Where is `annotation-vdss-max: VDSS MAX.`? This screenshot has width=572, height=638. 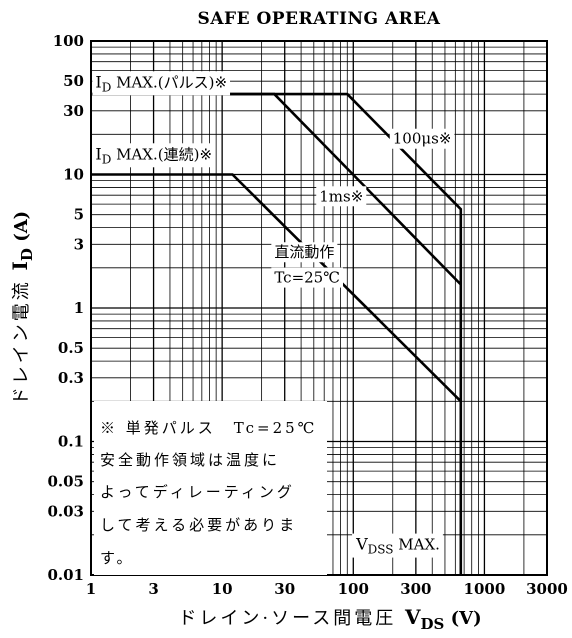
annotation-vdss-max: VDSS MAX. is located at coordinates (397, 546).